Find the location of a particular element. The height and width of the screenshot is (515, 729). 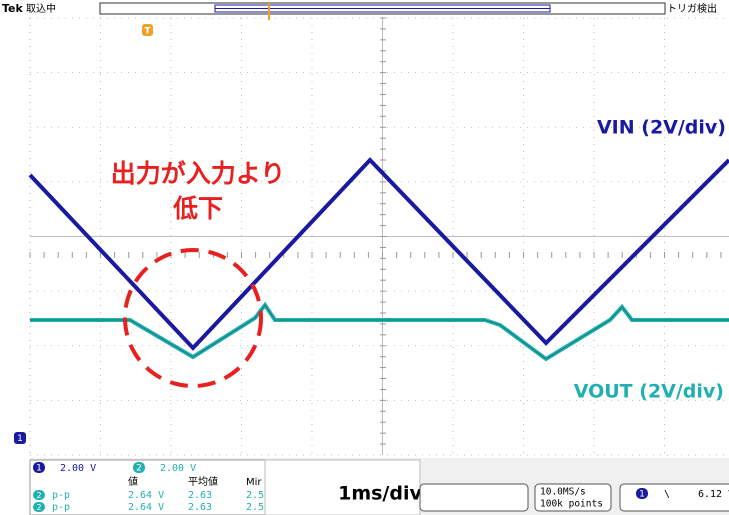

trigger-badge-bg is located at coordinates (642, 493).